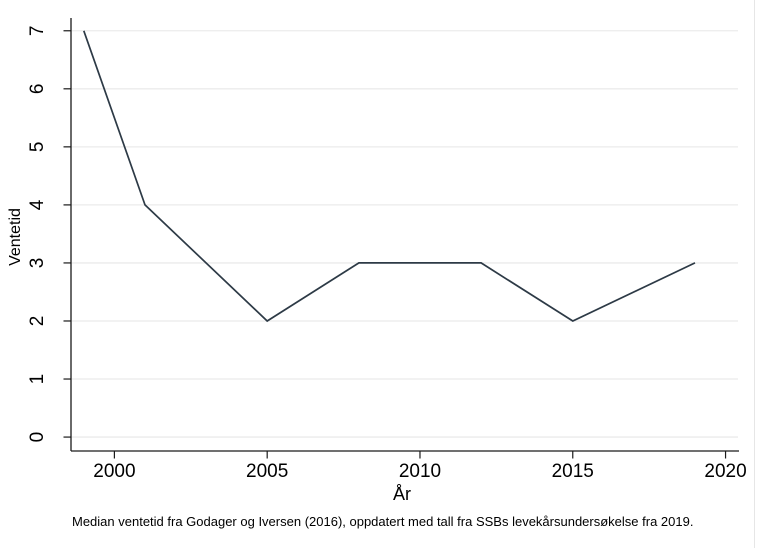 The height and width of the screenshot is (548, 757). Describe the element at coordinates (114, 471) in the screenshot. I see `x-tick-label: 2000` at that location.